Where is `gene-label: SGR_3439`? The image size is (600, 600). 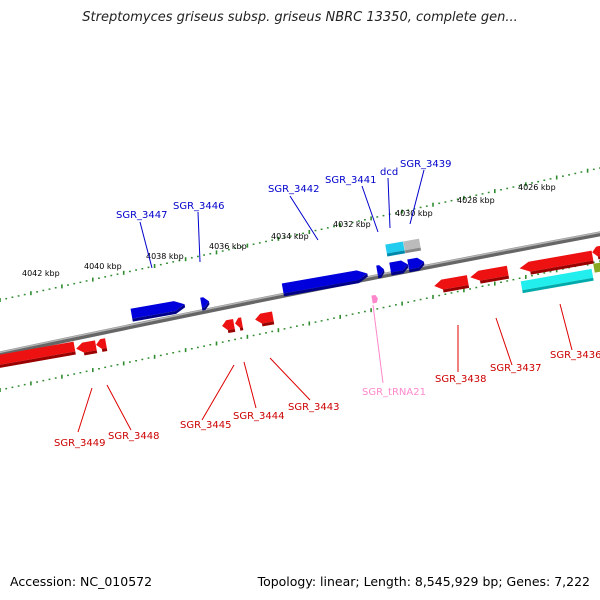
gene-label: SGR_3439 is located at coordinates (426, 164).